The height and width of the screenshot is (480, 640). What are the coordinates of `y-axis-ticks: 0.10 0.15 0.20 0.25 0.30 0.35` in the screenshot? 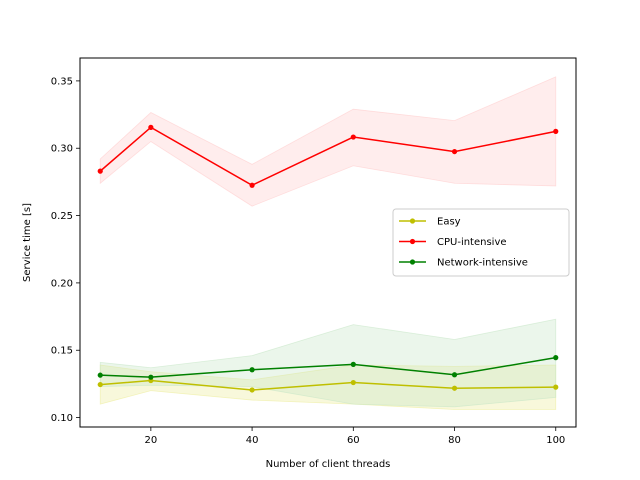 It's located at (65, 250).